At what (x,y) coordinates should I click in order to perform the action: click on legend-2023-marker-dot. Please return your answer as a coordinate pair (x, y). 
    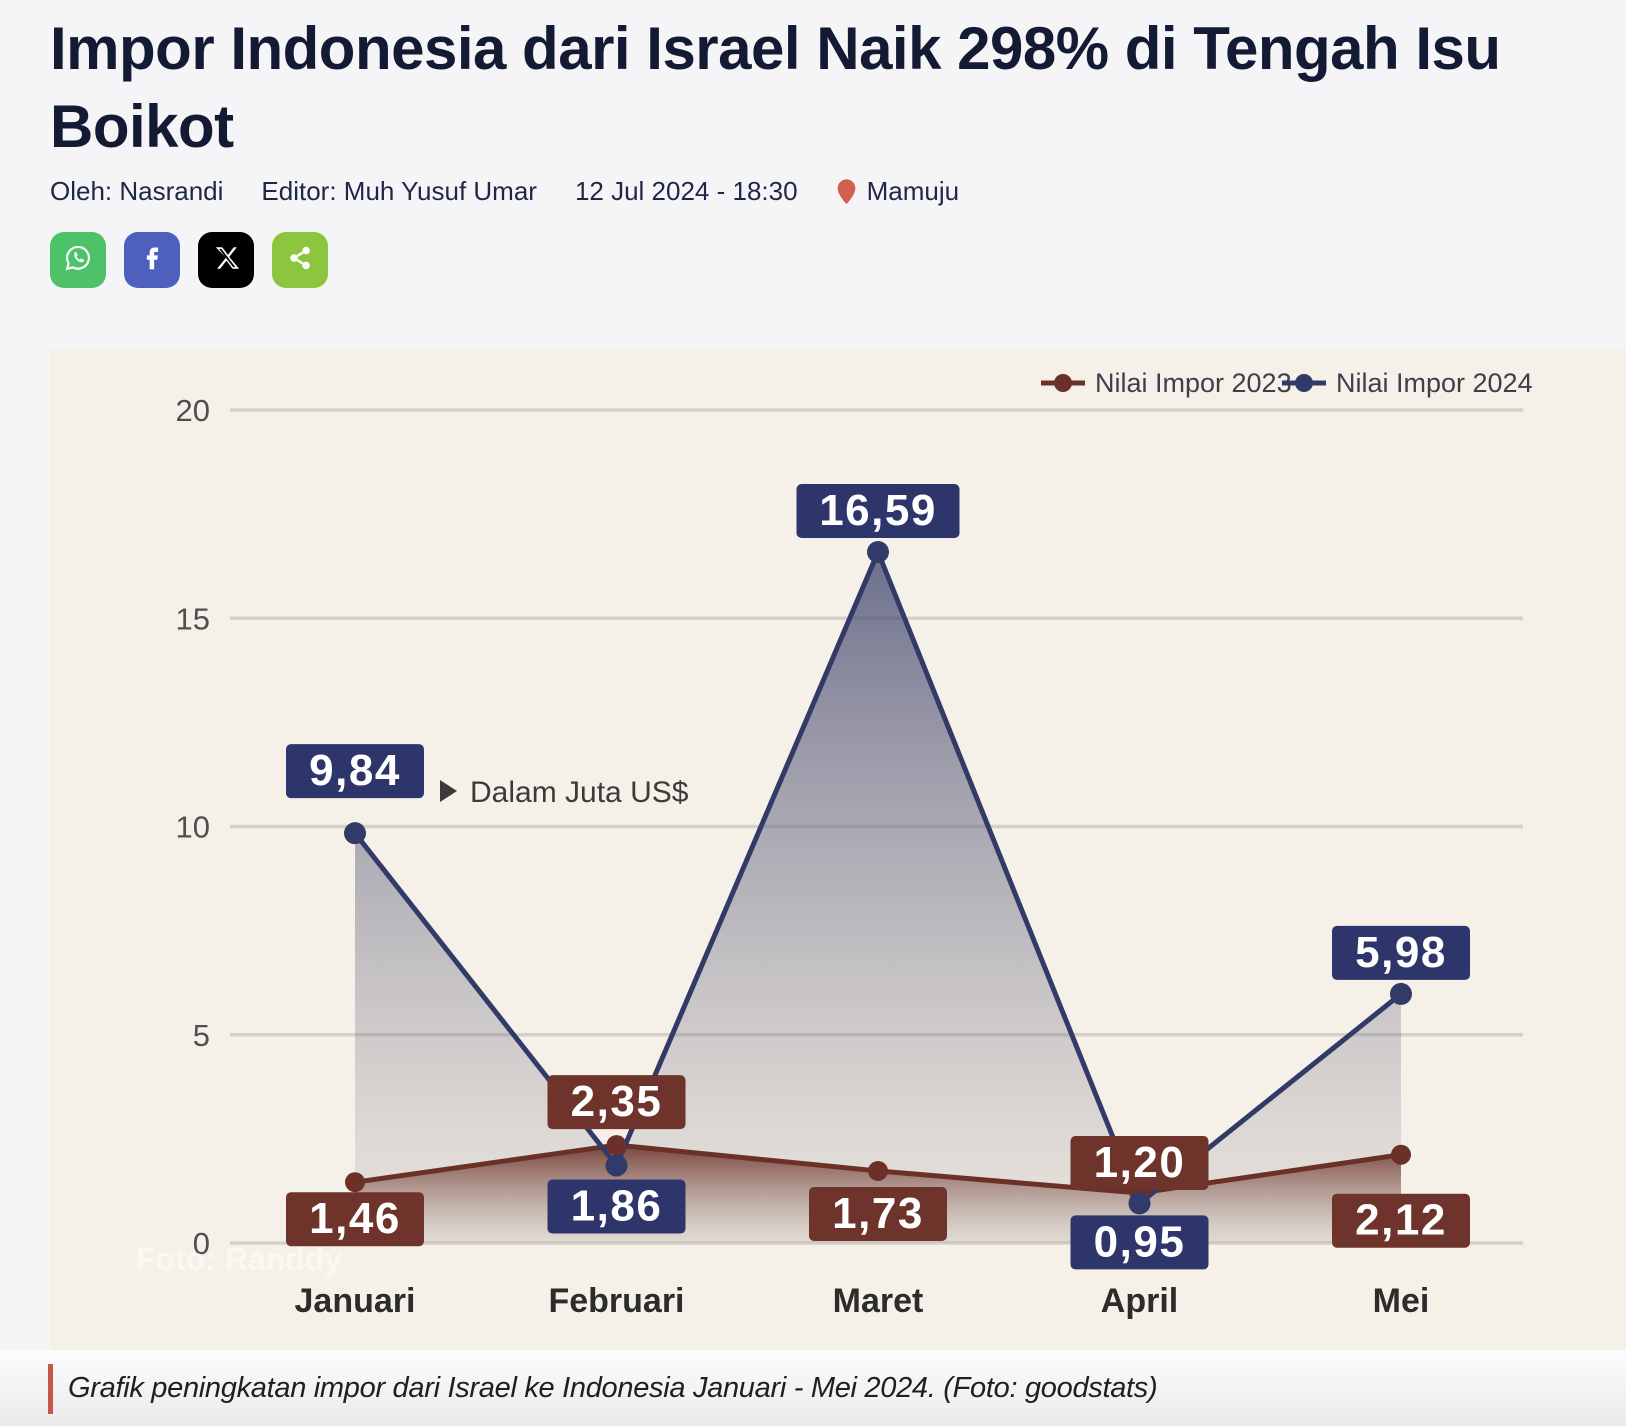
    Looking at the image, I should click on (1063, 383).